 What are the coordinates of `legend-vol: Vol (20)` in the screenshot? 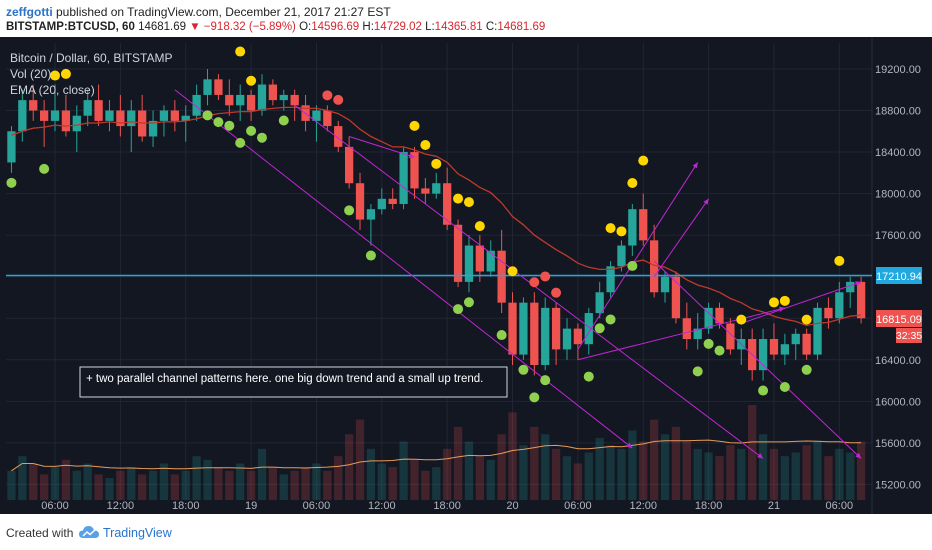 It's located at (30, 74).